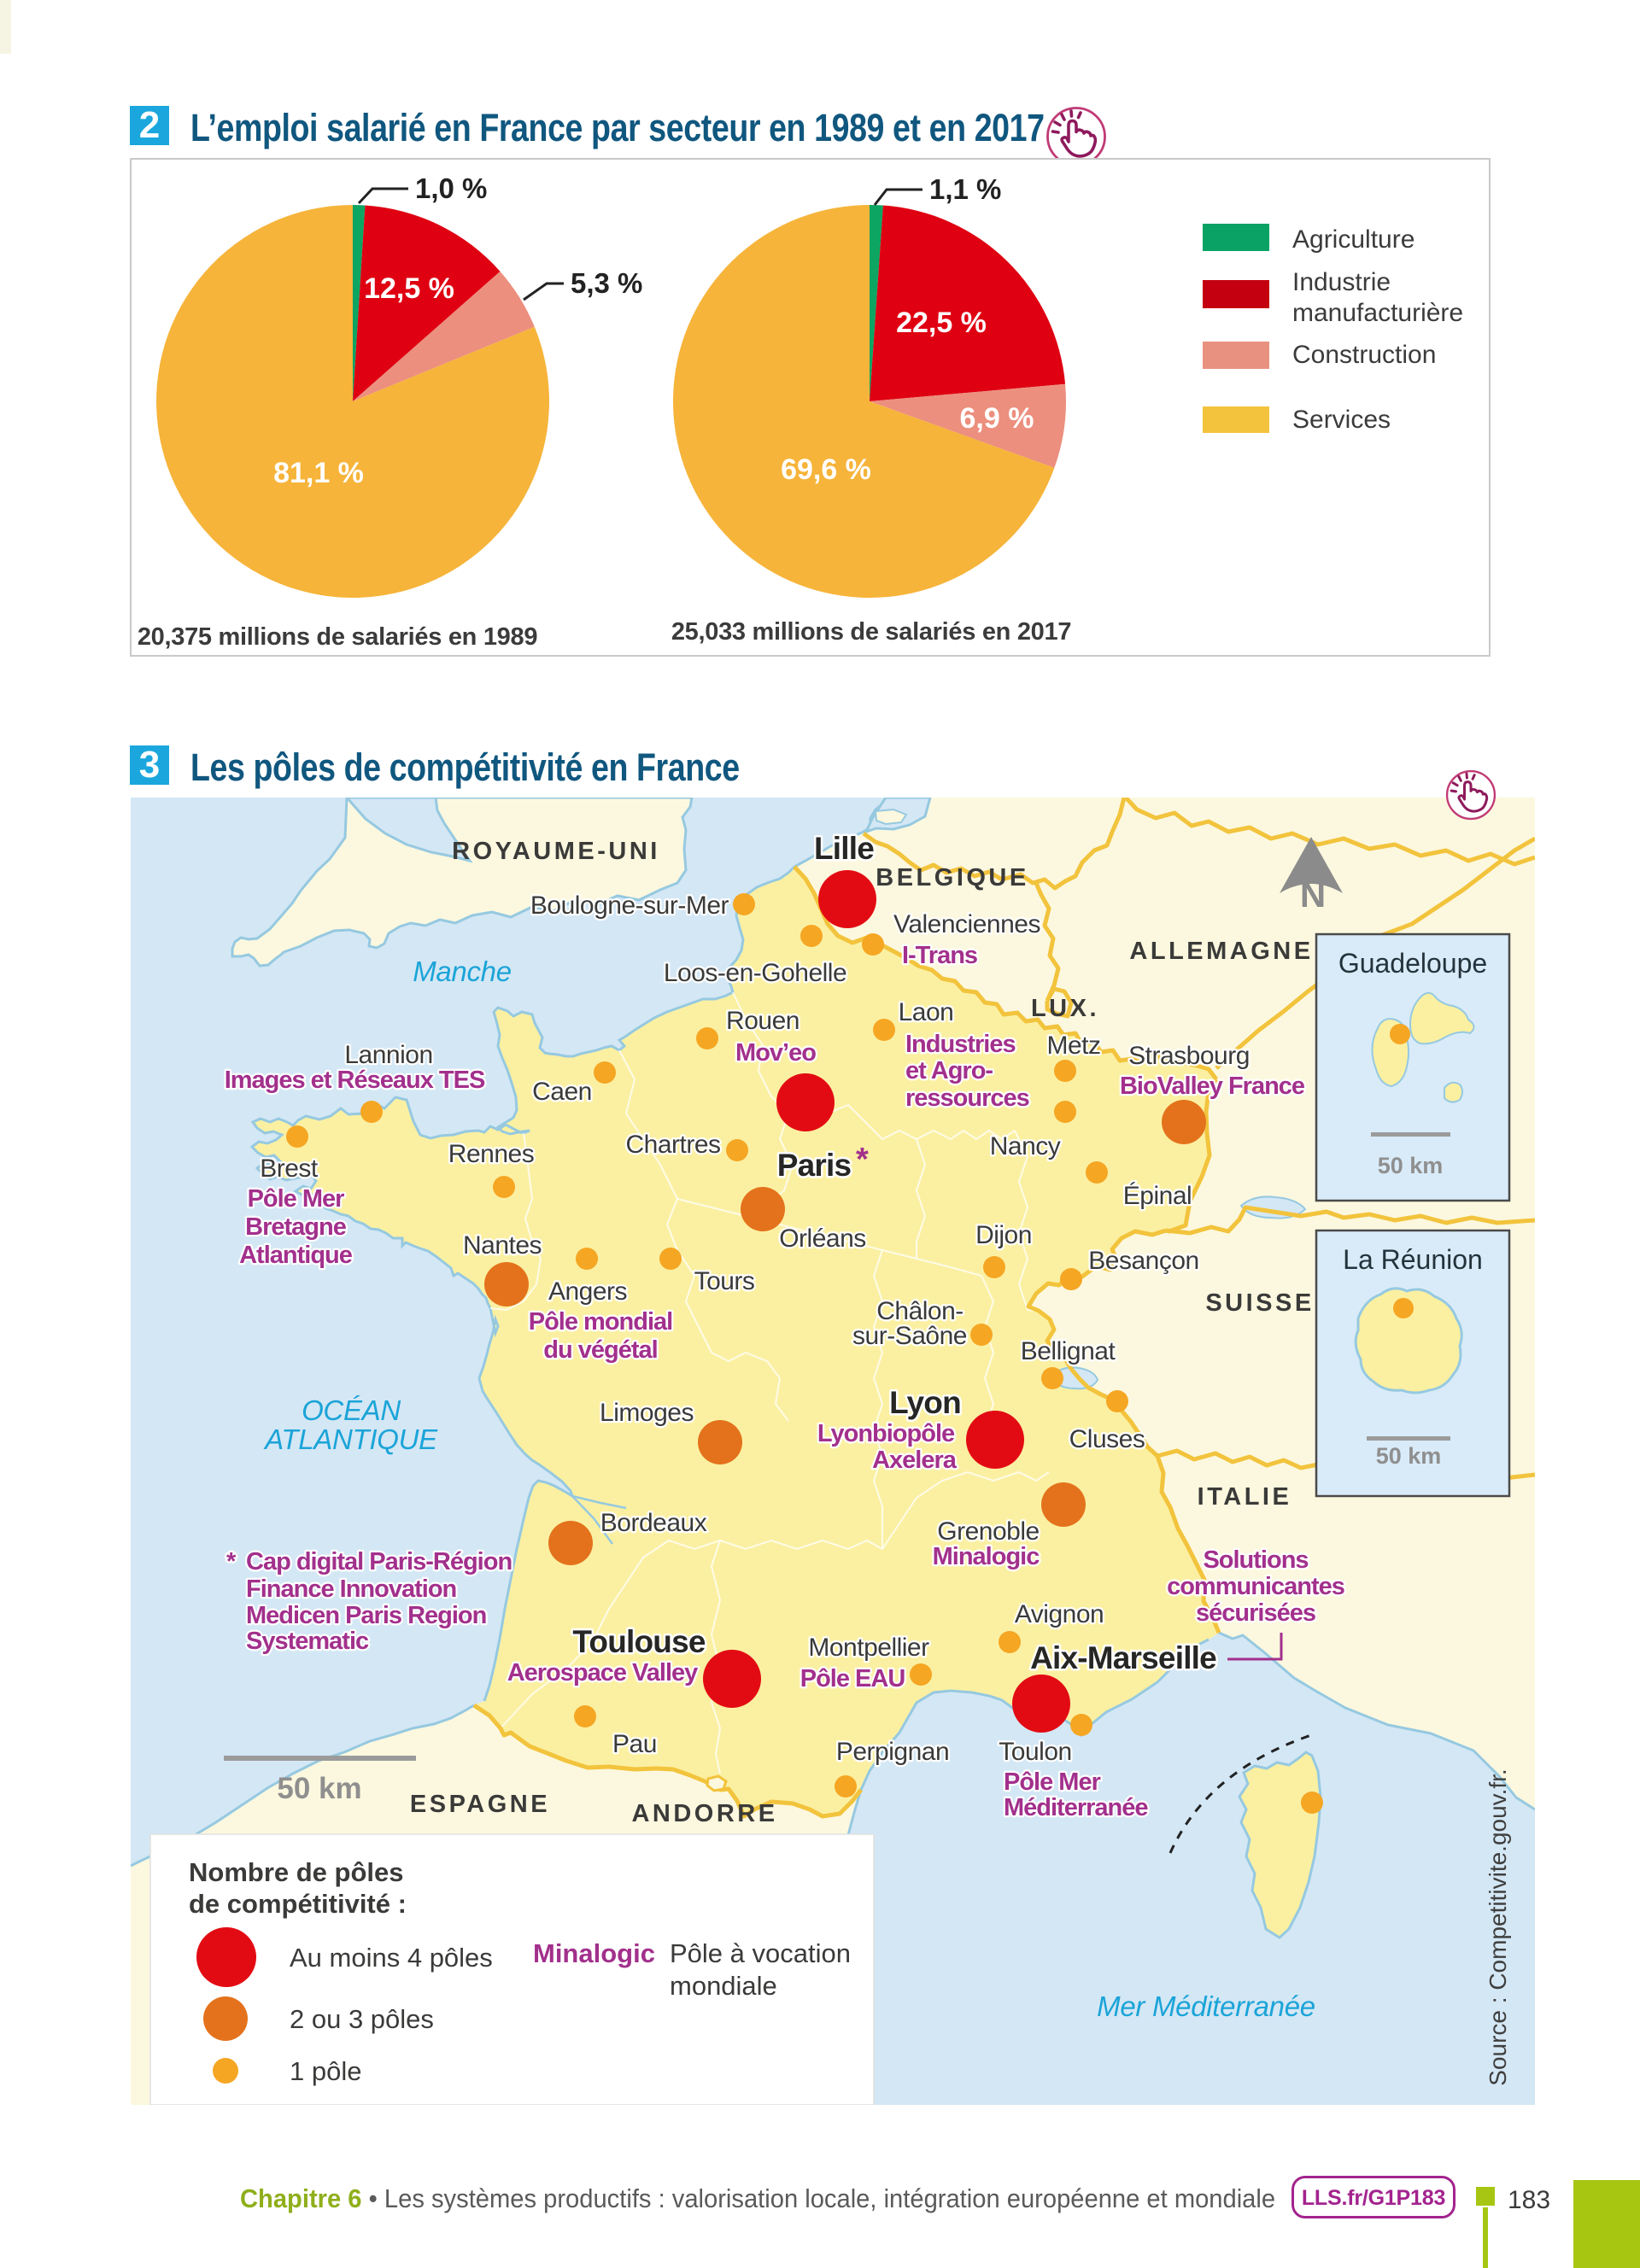  What do you see at coordinates (366, 1615) in the screenshot?
I see `svg-text: Medicen Paris Region` at bounding box center [366, 1615].